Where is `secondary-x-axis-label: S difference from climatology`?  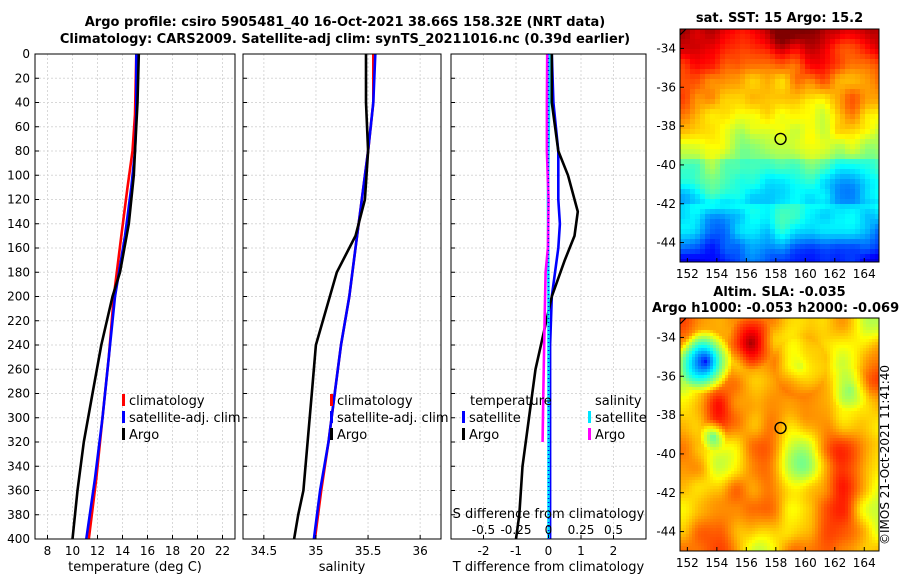
secondary-x-axis-label: S difference from climatology is located at coordinates (549, 514).